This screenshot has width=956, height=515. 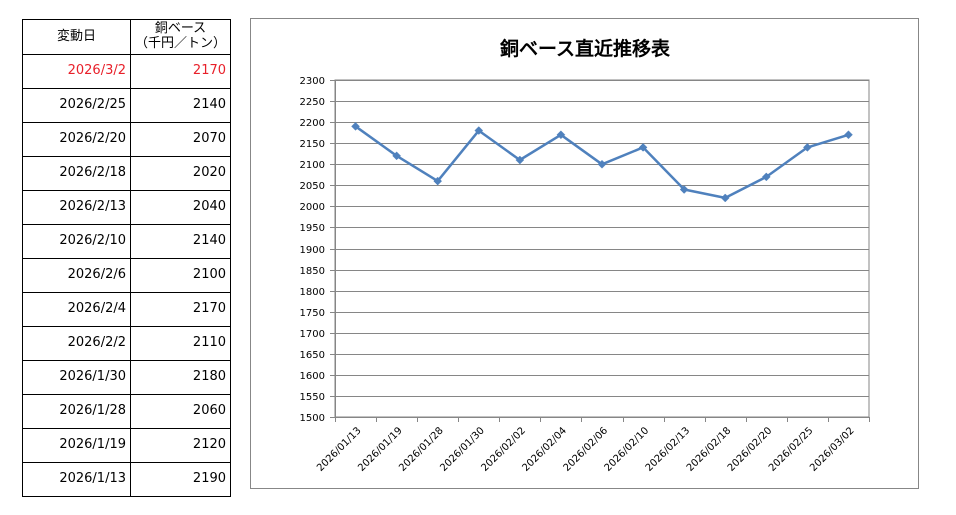 I want to click on table-row: 2026/2/2 2110, so click(x=127, y=343).